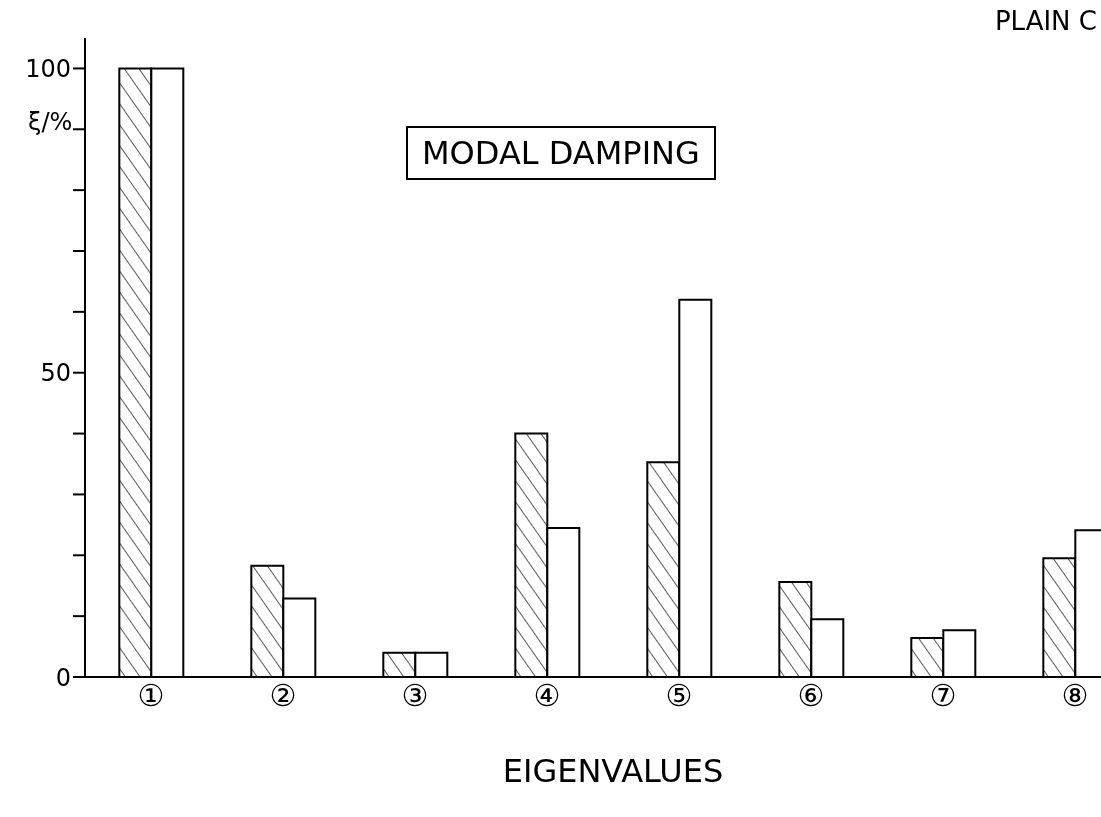 The width and height of the screenshot is (1101, 817). Describe the element at coordinates (547, 696) in the screenshot. I see `x-tick-label: ④` at that location.